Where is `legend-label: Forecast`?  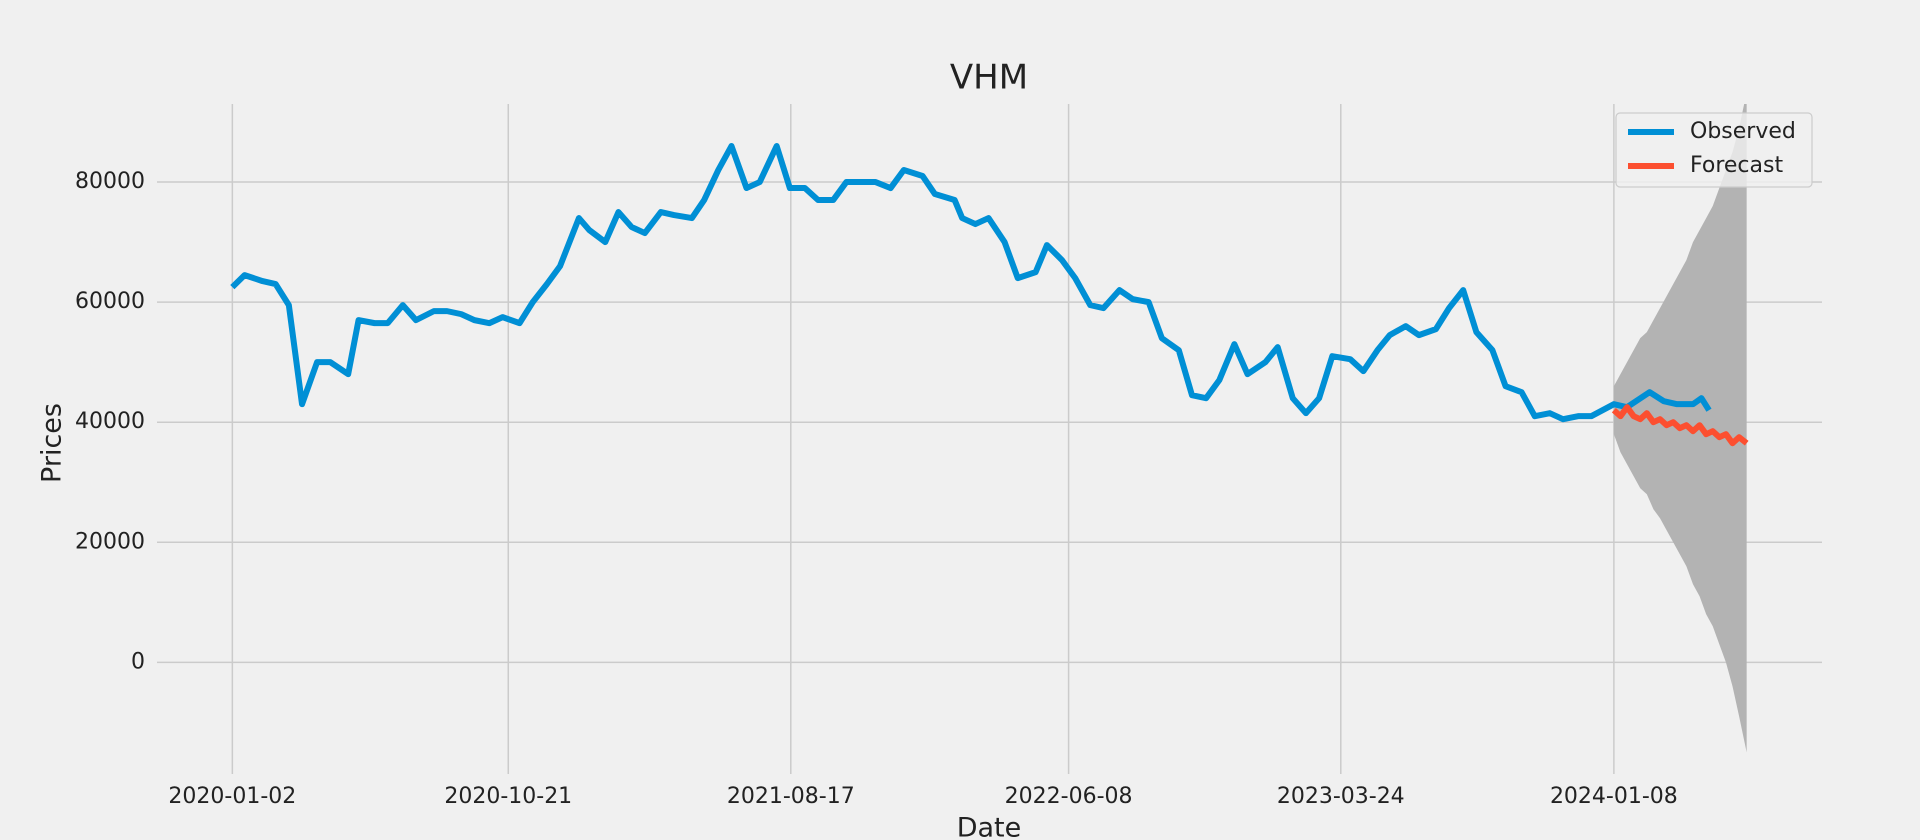 legend-label: Forecast is located at coordinates (1736, 165).